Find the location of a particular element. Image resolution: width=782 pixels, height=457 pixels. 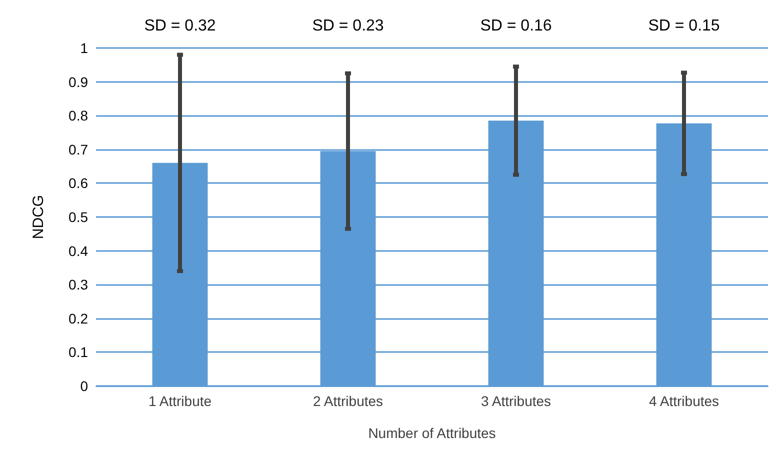

y-tick-label: 0.5 is located at coordinates (78, 217).